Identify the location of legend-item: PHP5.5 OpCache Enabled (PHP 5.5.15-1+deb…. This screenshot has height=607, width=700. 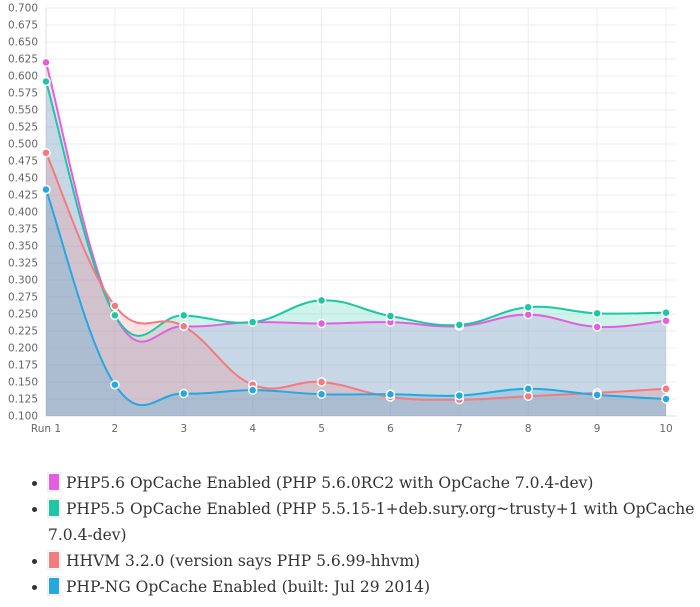
(373, 522).